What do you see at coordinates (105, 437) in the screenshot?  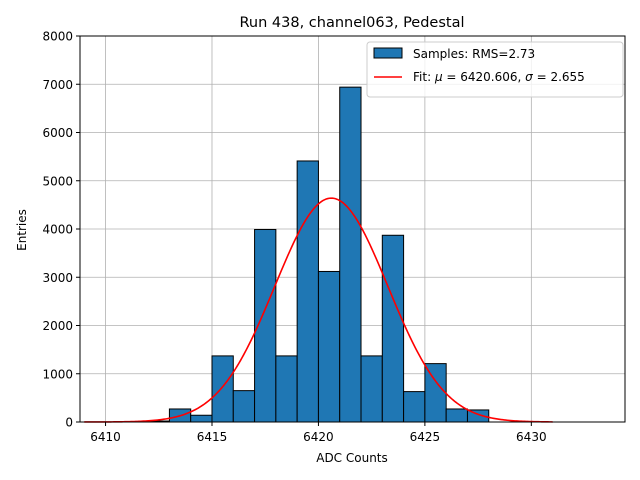 I see `x-tick-label: 6410` at bounding box center [105, 437].